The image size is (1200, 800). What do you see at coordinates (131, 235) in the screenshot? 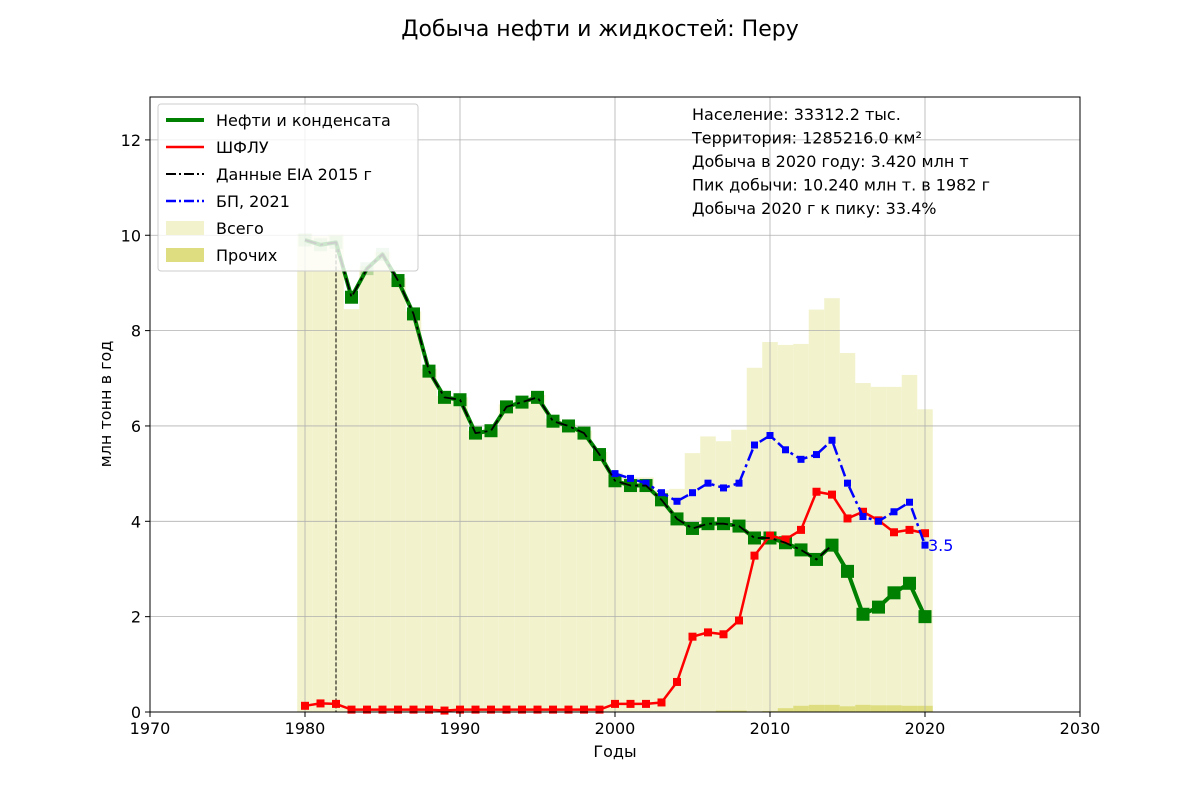
I see `y-tick-label: 10` at bounding box center [131, 235].